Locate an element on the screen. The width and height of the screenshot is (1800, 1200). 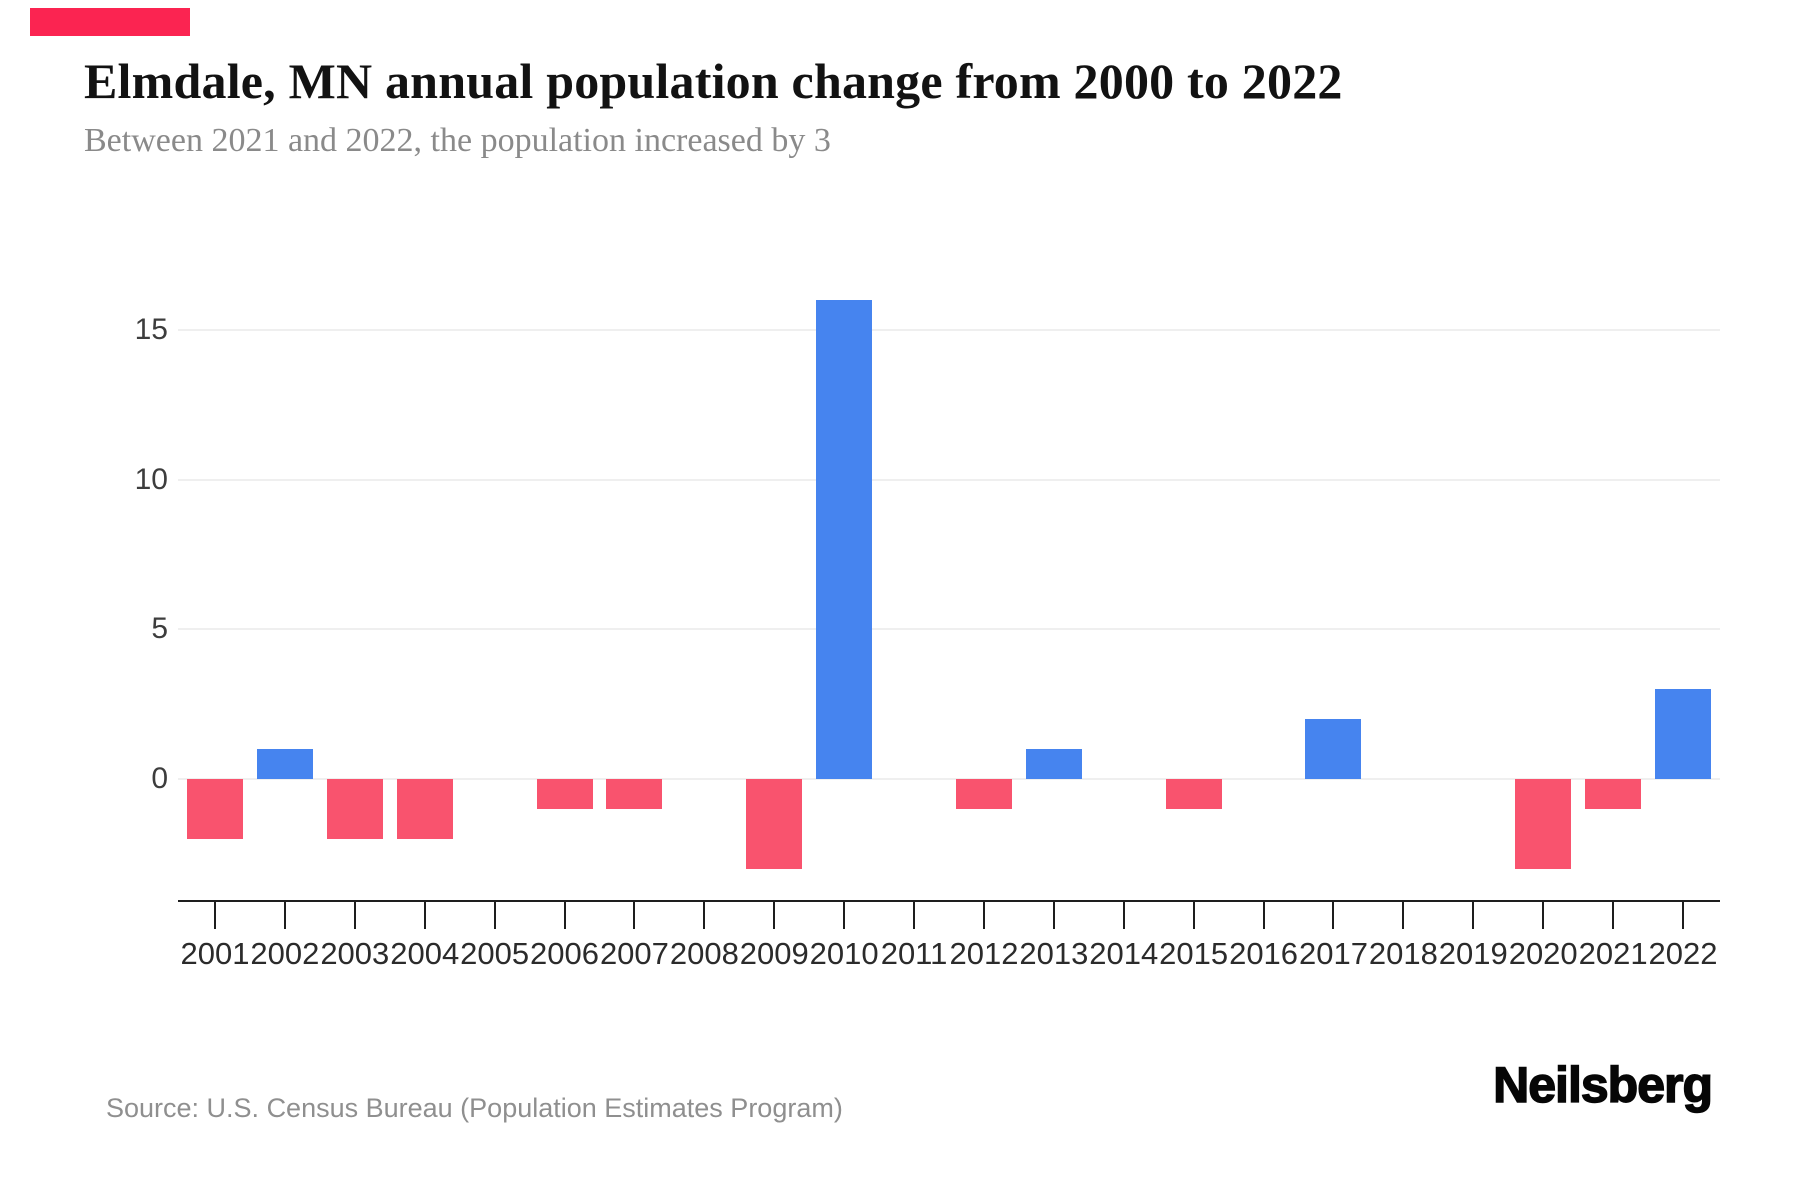
x-axis-tick-2016 is located at coordinates (1263, 915).